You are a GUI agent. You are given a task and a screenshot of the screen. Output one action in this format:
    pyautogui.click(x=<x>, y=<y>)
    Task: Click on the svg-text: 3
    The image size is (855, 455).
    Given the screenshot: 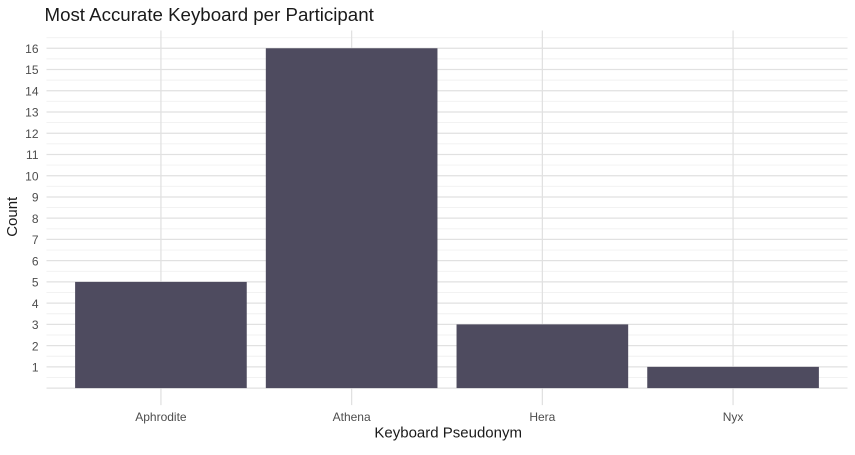 What is the action you would take?
    pyautogui.click(x=35, y=325)
    